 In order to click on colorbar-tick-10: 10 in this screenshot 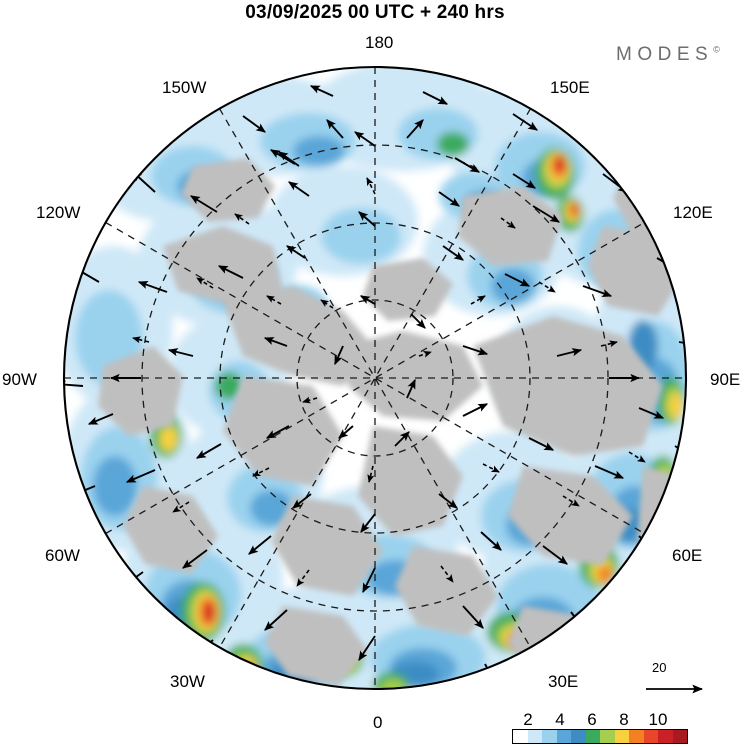, I will do `click(658, 719)`.